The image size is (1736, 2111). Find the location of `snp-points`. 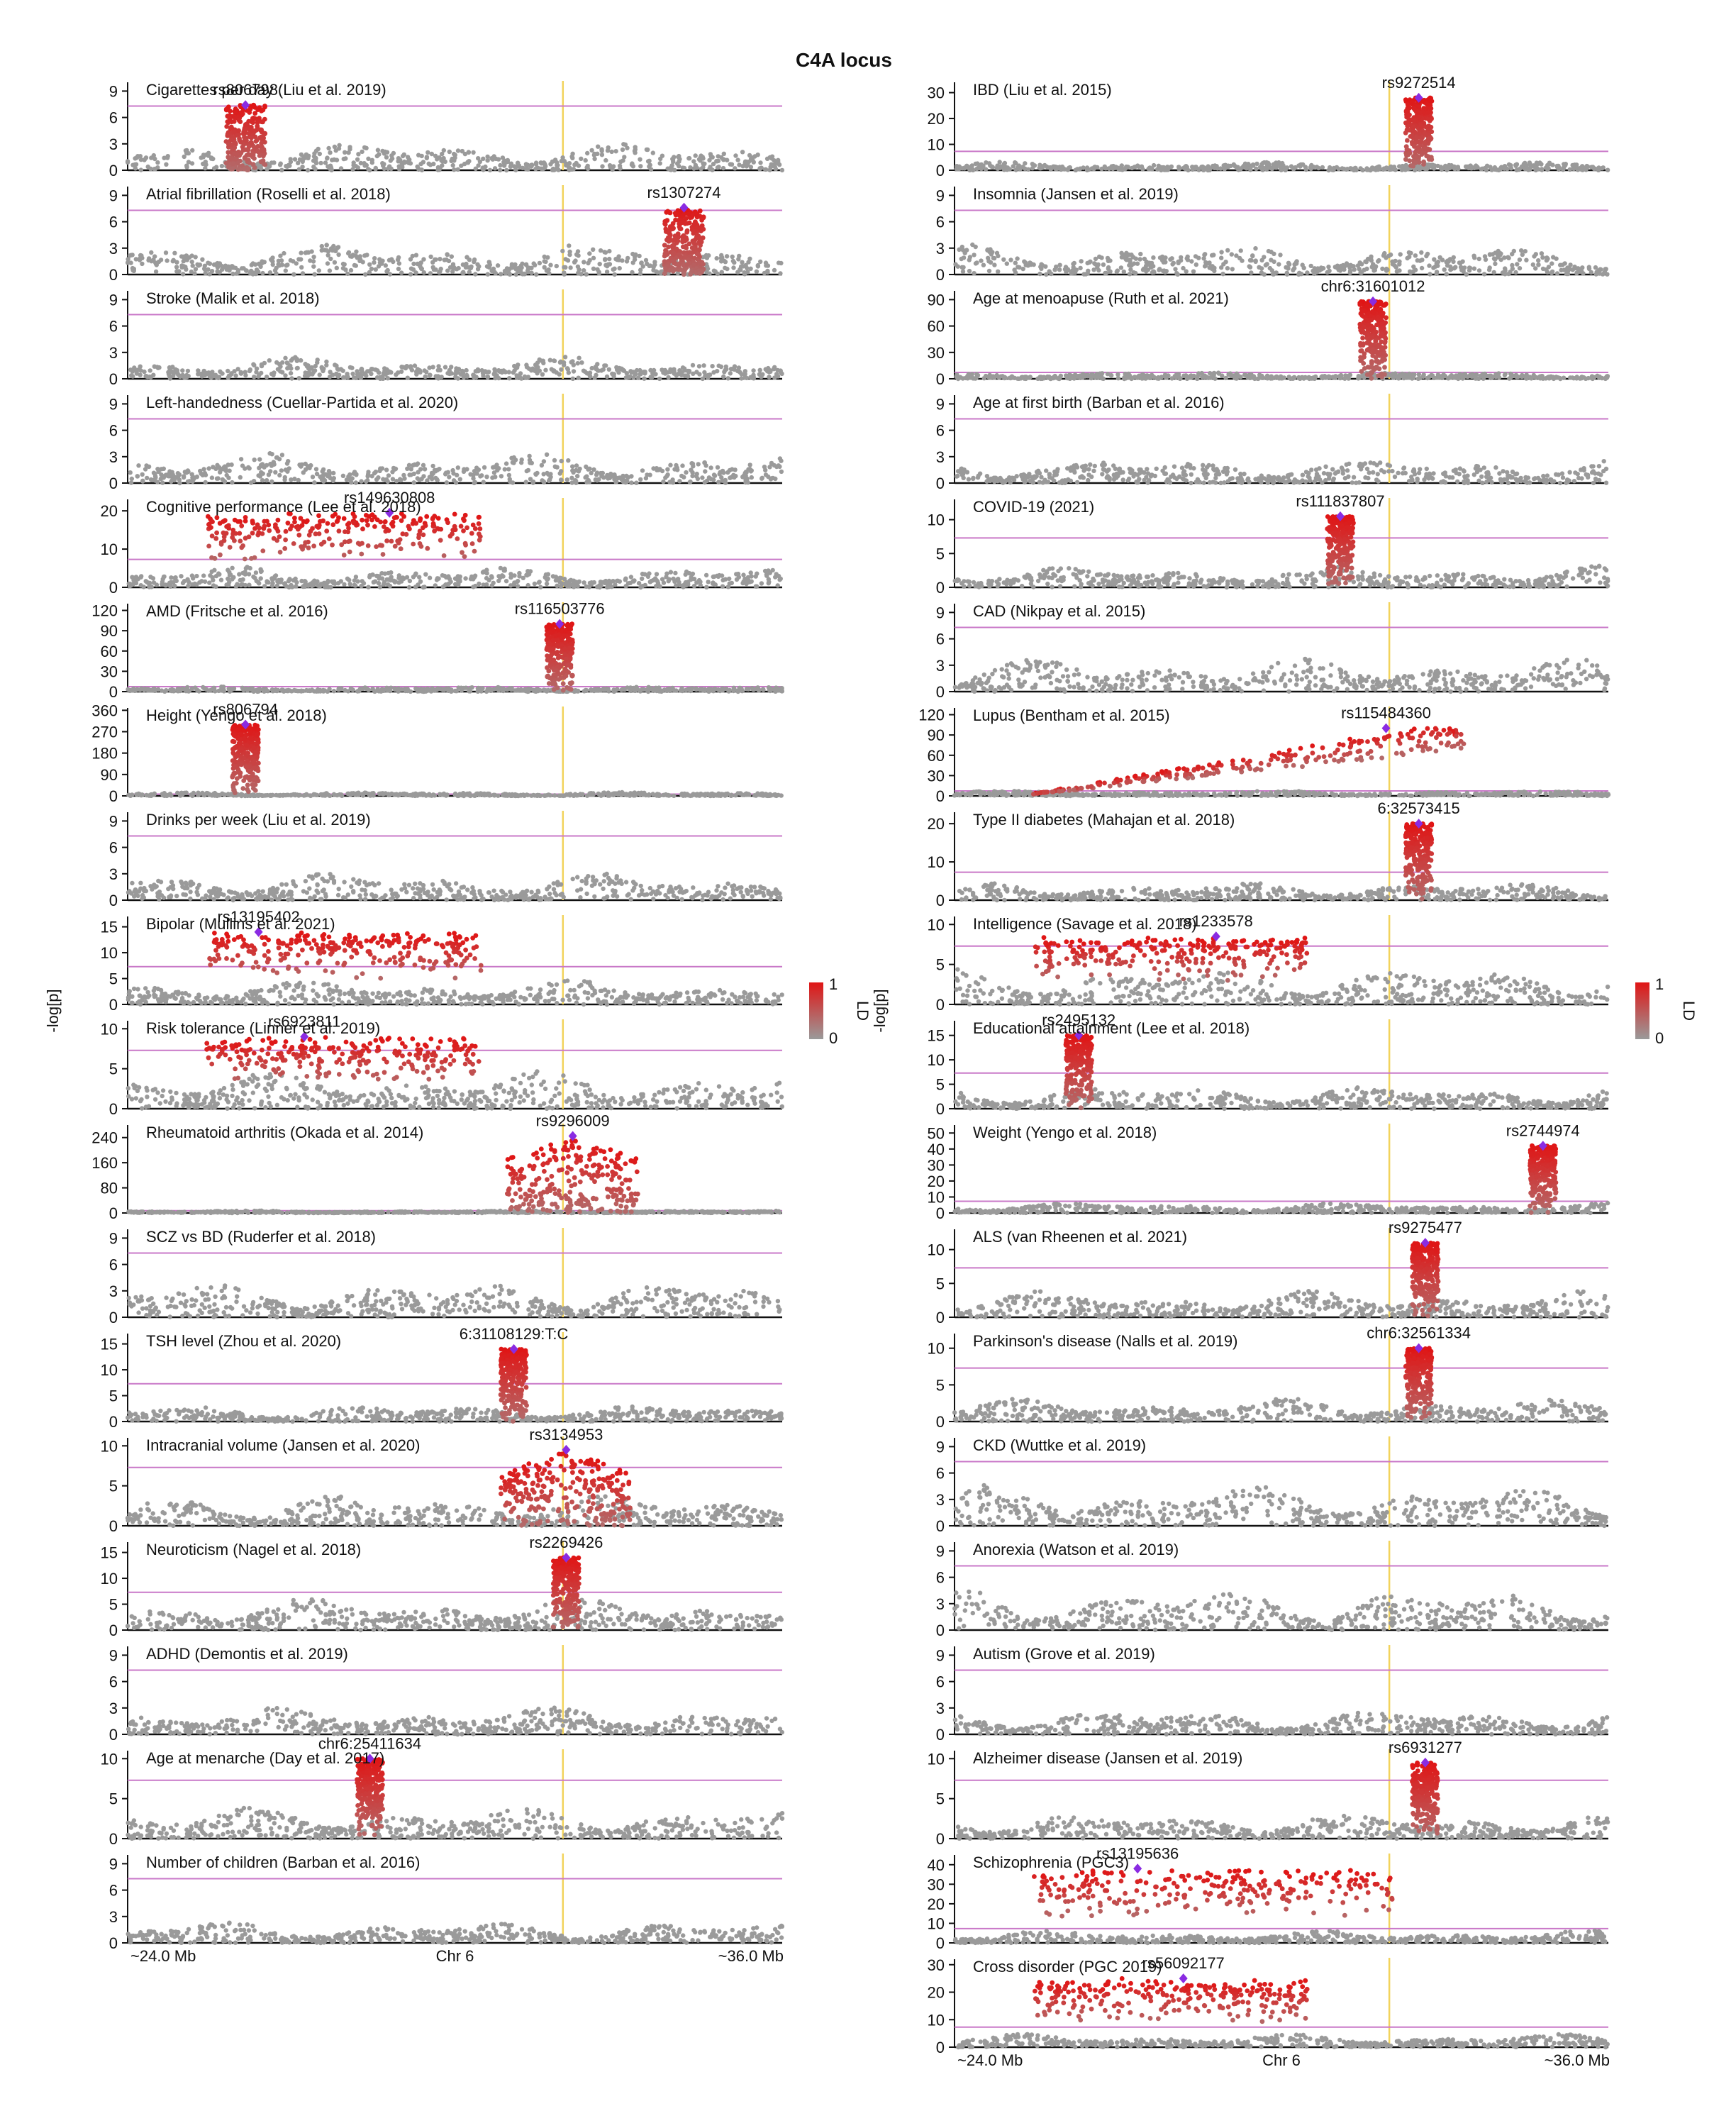

snp-points is located at coordinates (455, 657).